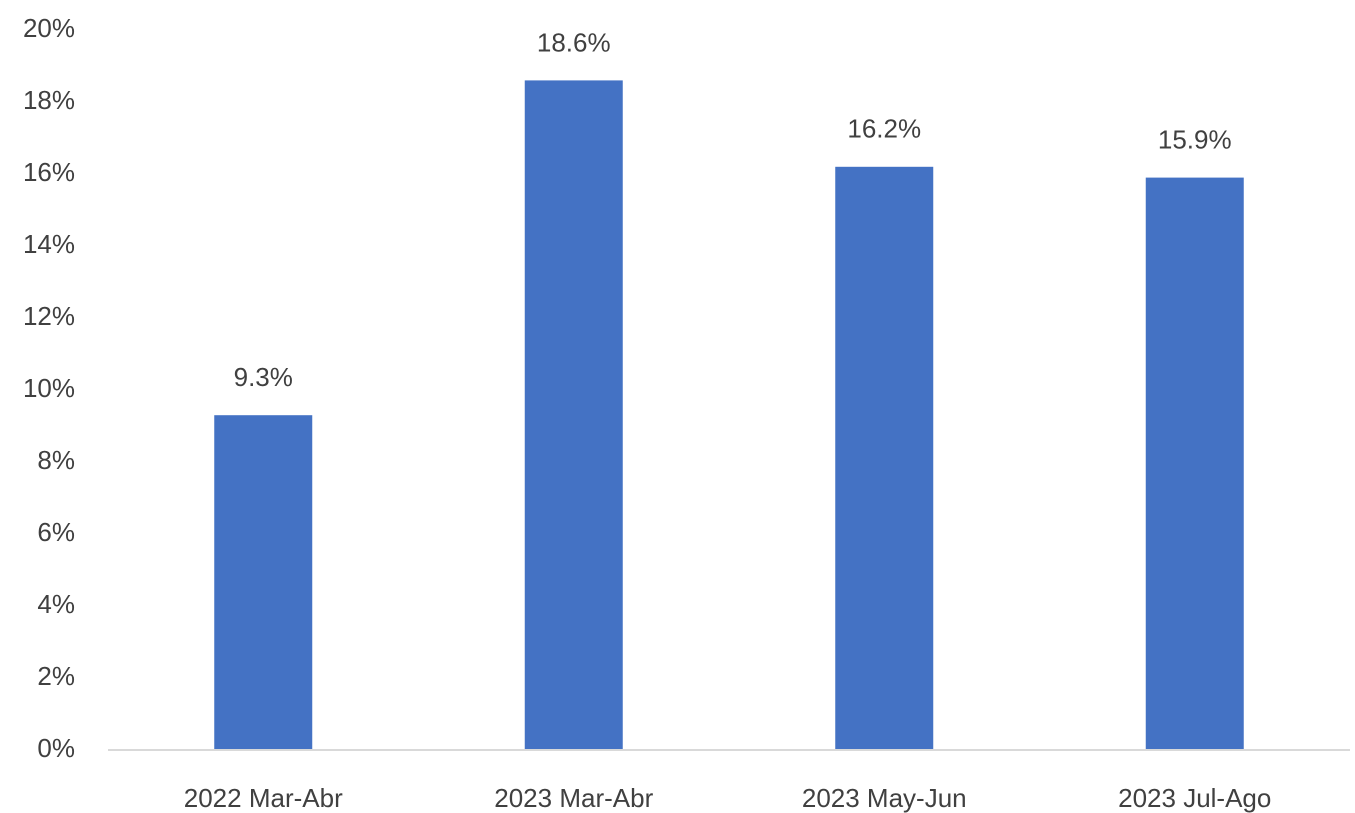  Describe the element at coordinates (1195, 139) in the screenshot. I see `data-label: 15.9%` at that location.